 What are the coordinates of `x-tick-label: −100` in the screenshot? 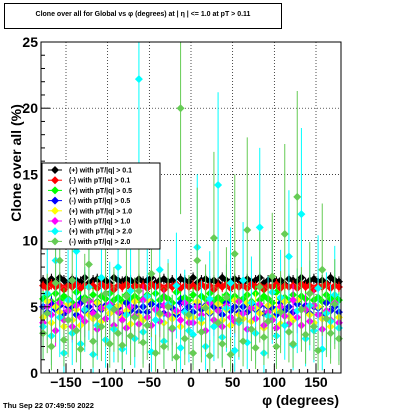 It's located at (108, 382).